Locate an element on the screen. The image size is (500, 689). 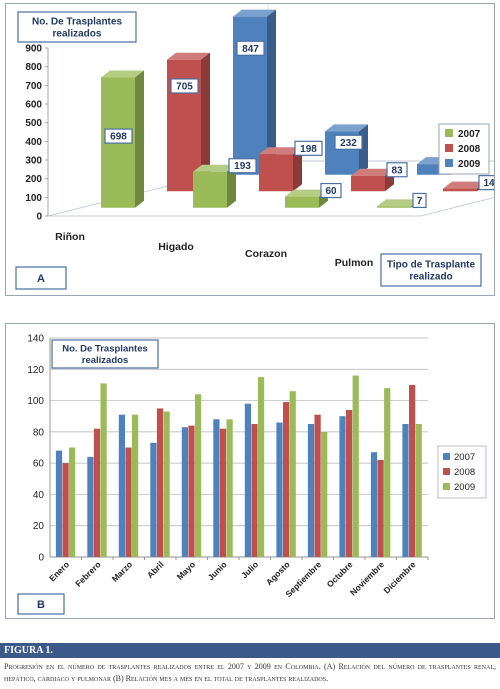
data-label-2007-Riñon: 698 is located at coordinates (118, 136).